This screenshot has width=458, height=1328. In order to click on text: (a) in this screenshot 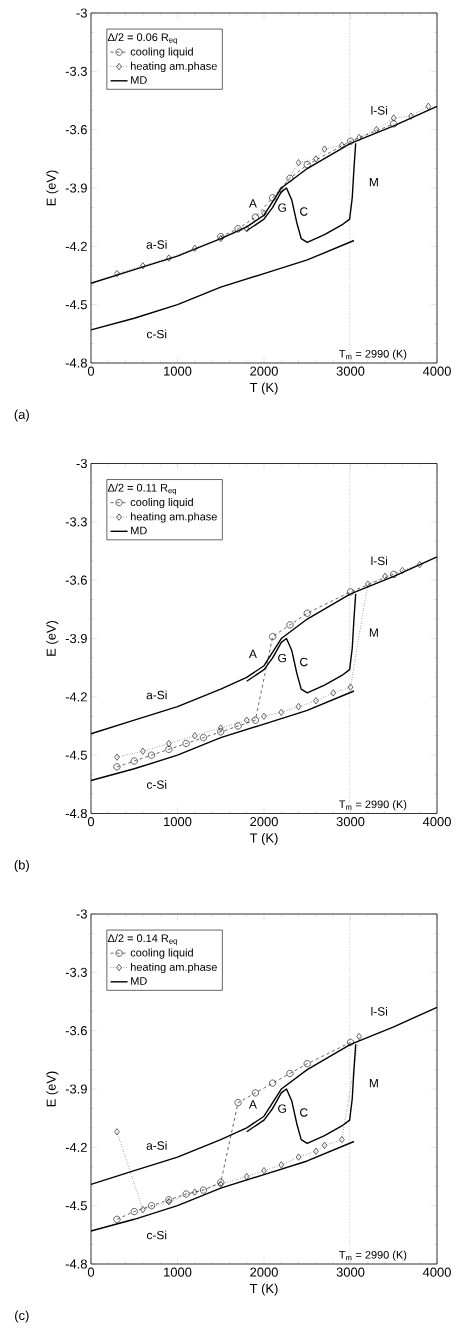, I will do `click(21, 415)`.